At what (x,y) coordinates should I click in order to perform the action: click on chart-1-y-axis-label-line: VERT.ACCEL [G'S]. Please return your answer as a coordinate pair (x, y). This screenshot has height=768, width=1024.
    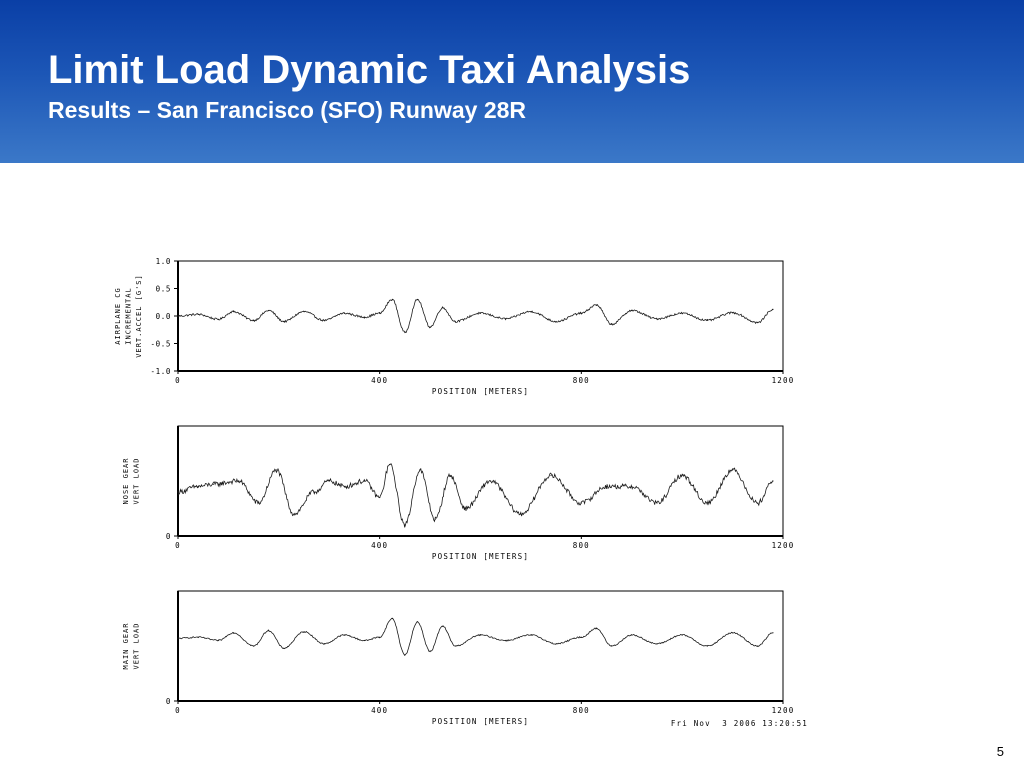
    Looking at the image, I should click on (139, 315).